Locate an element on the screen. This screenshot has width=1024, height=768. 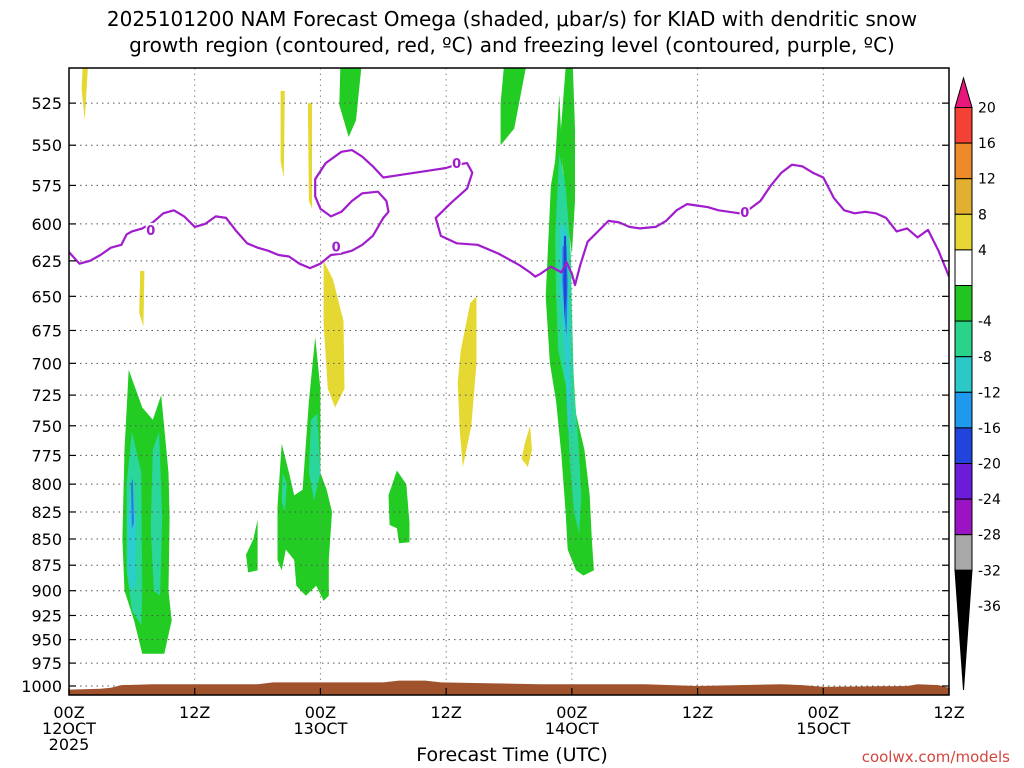
colorbar: 20 16 12 8 4 -4 -8 -12 -16 -20 -24 -28 -32 -36 is located at coordinates (977, 383).